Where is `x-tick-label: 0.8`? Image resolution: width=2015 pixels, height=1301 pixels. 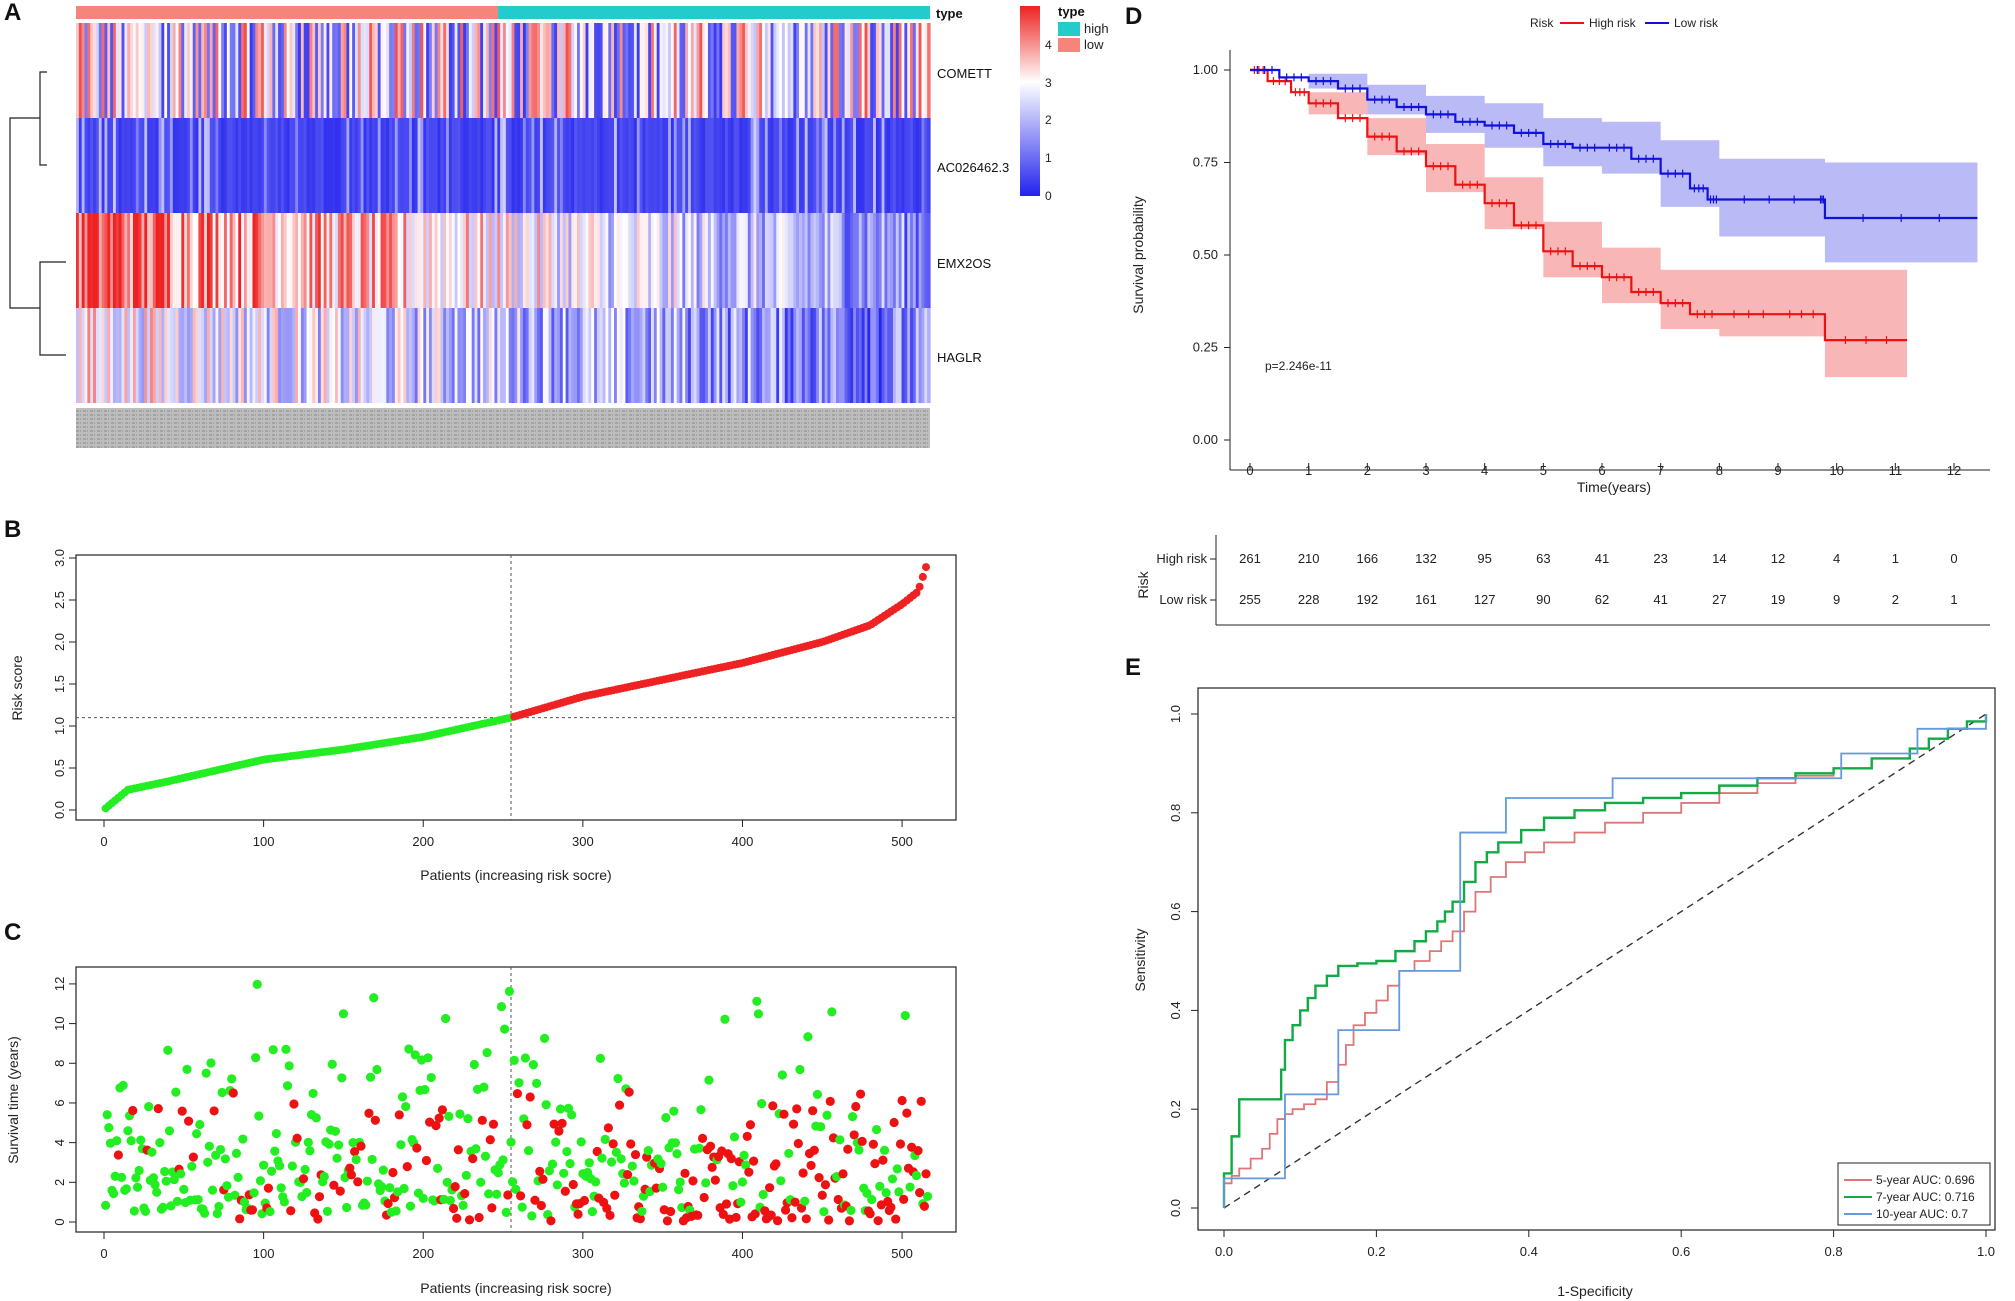
x-tick-label: 0.8 is located at coordinates (1834, 1251).